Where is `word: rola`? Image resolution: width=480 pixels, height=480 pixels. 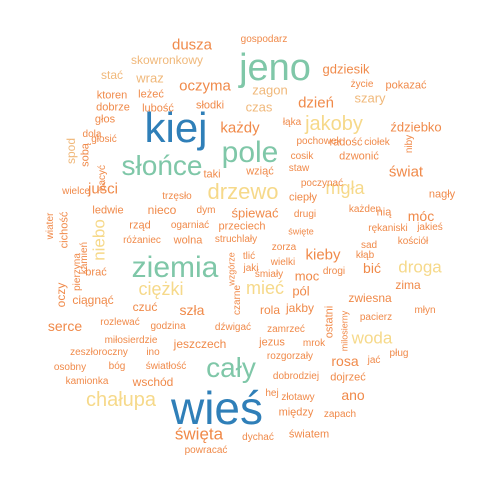 word: rola is located at coordinates (270, 310).